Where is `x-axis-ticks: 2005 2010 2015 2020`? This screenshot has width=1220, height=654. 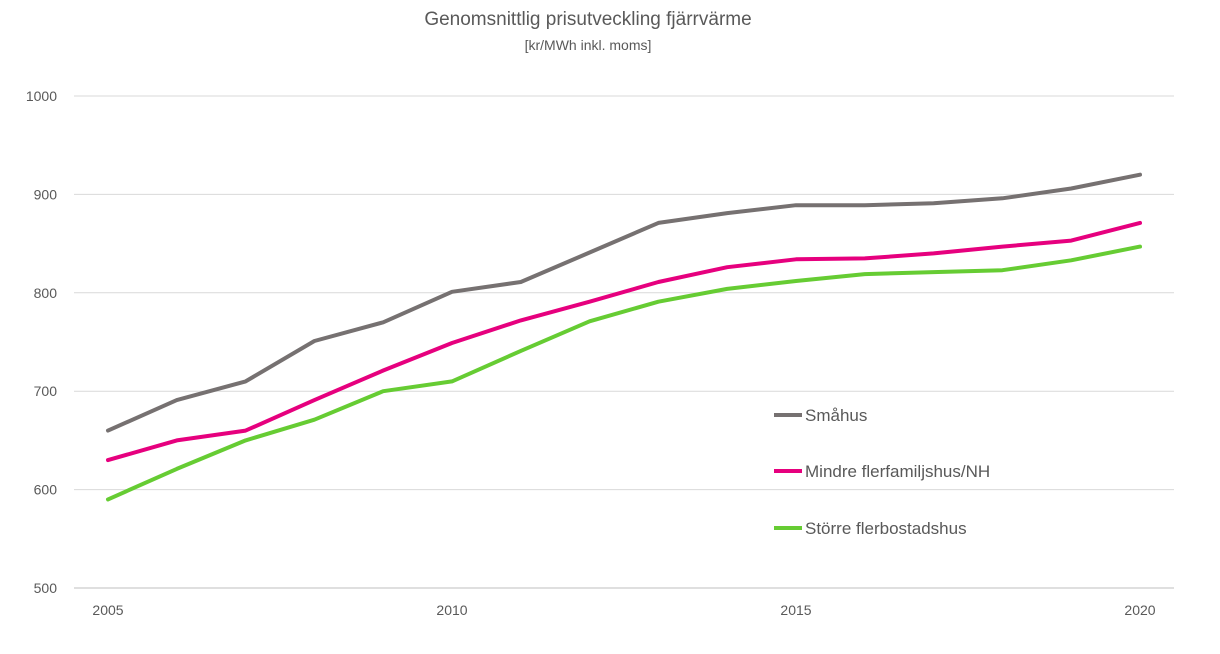
x-axis-ticks: 2005 2010 2015 2020 is located at coordinates (623, 610).